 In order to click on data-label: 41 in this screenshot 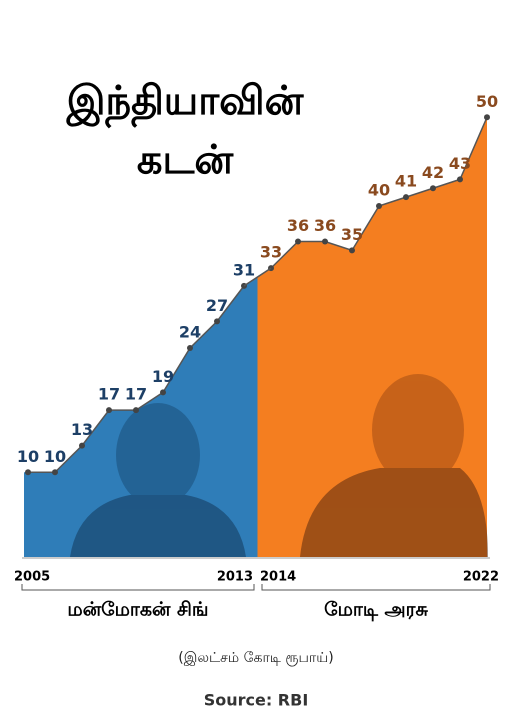, I will do `click(406, 181)`.